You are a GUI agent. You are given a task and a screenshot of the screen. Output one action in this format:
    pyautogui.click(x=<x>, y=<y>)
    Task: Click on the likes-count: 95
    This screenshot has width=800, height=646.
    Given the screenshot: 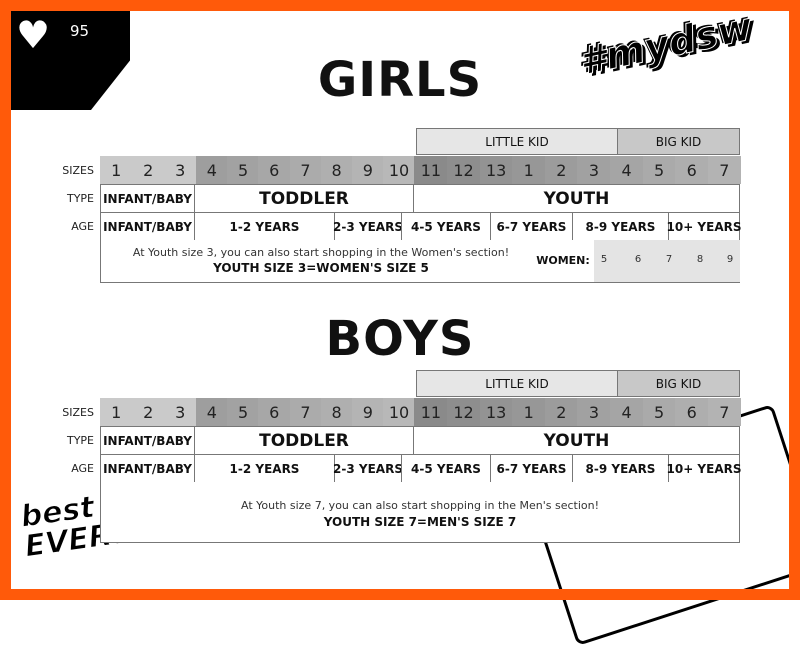 What is the action you would take?
    pyautogui.click(x=80, y=31)
    